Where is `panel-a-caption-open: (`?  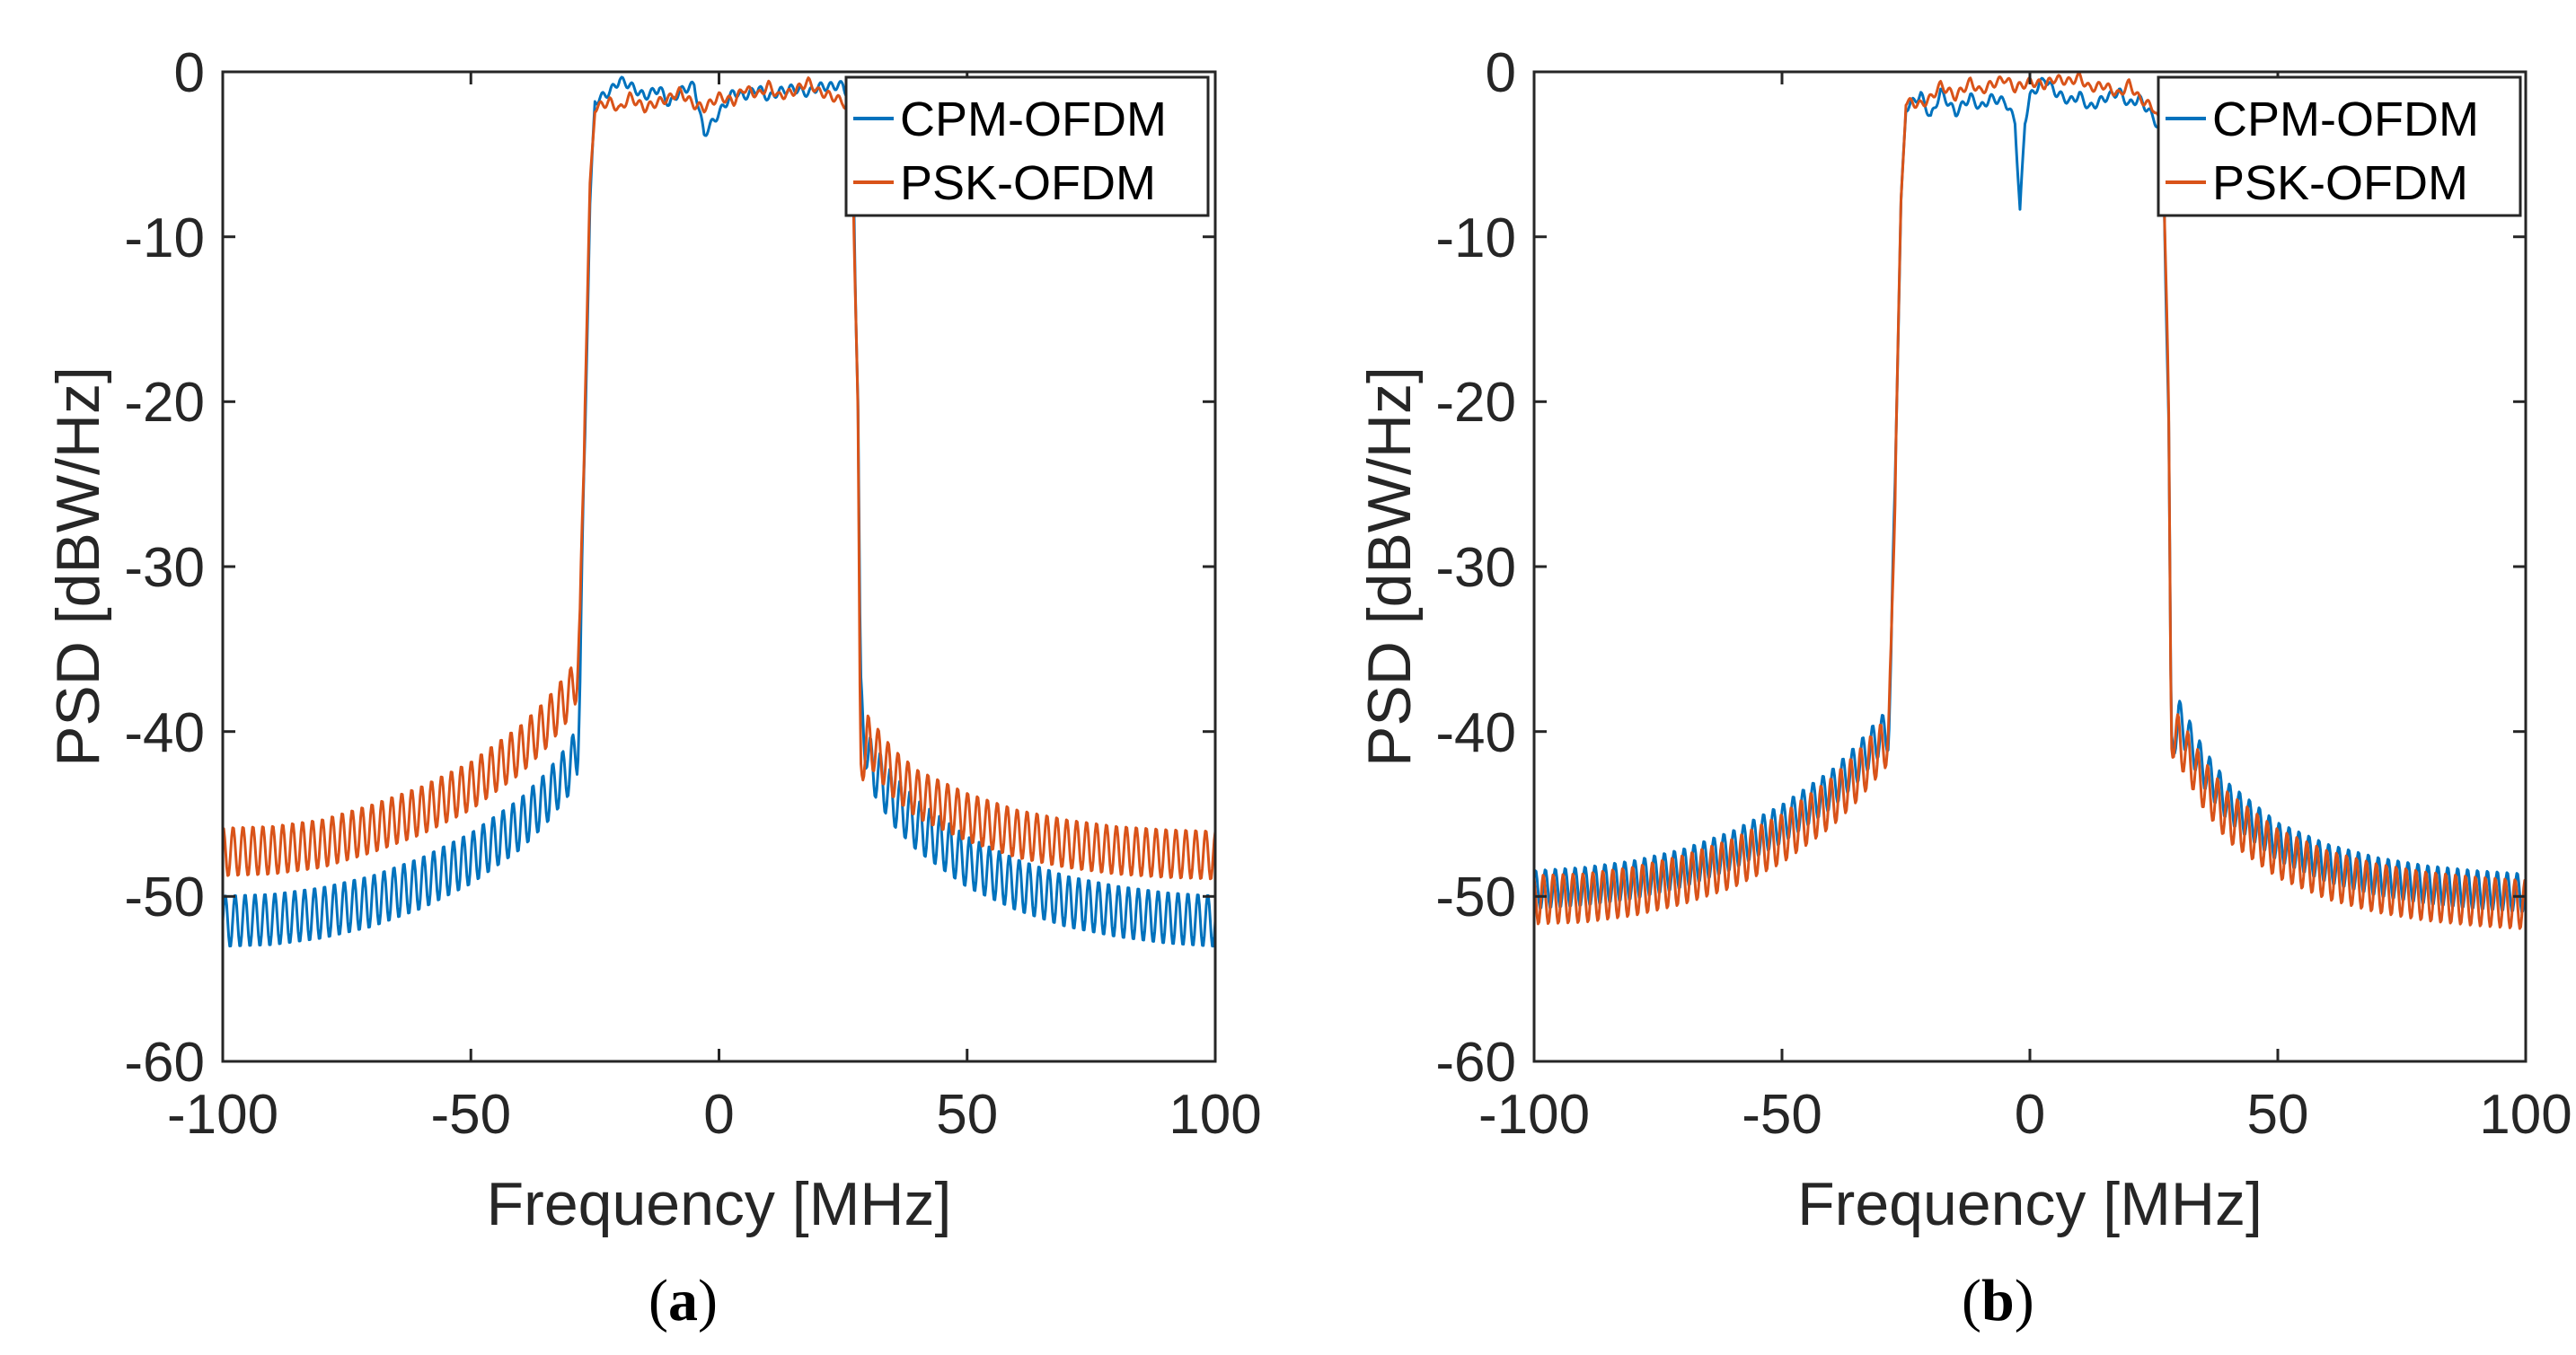 panel-a-caption-open: ( is located at coordinates (658, 1300).